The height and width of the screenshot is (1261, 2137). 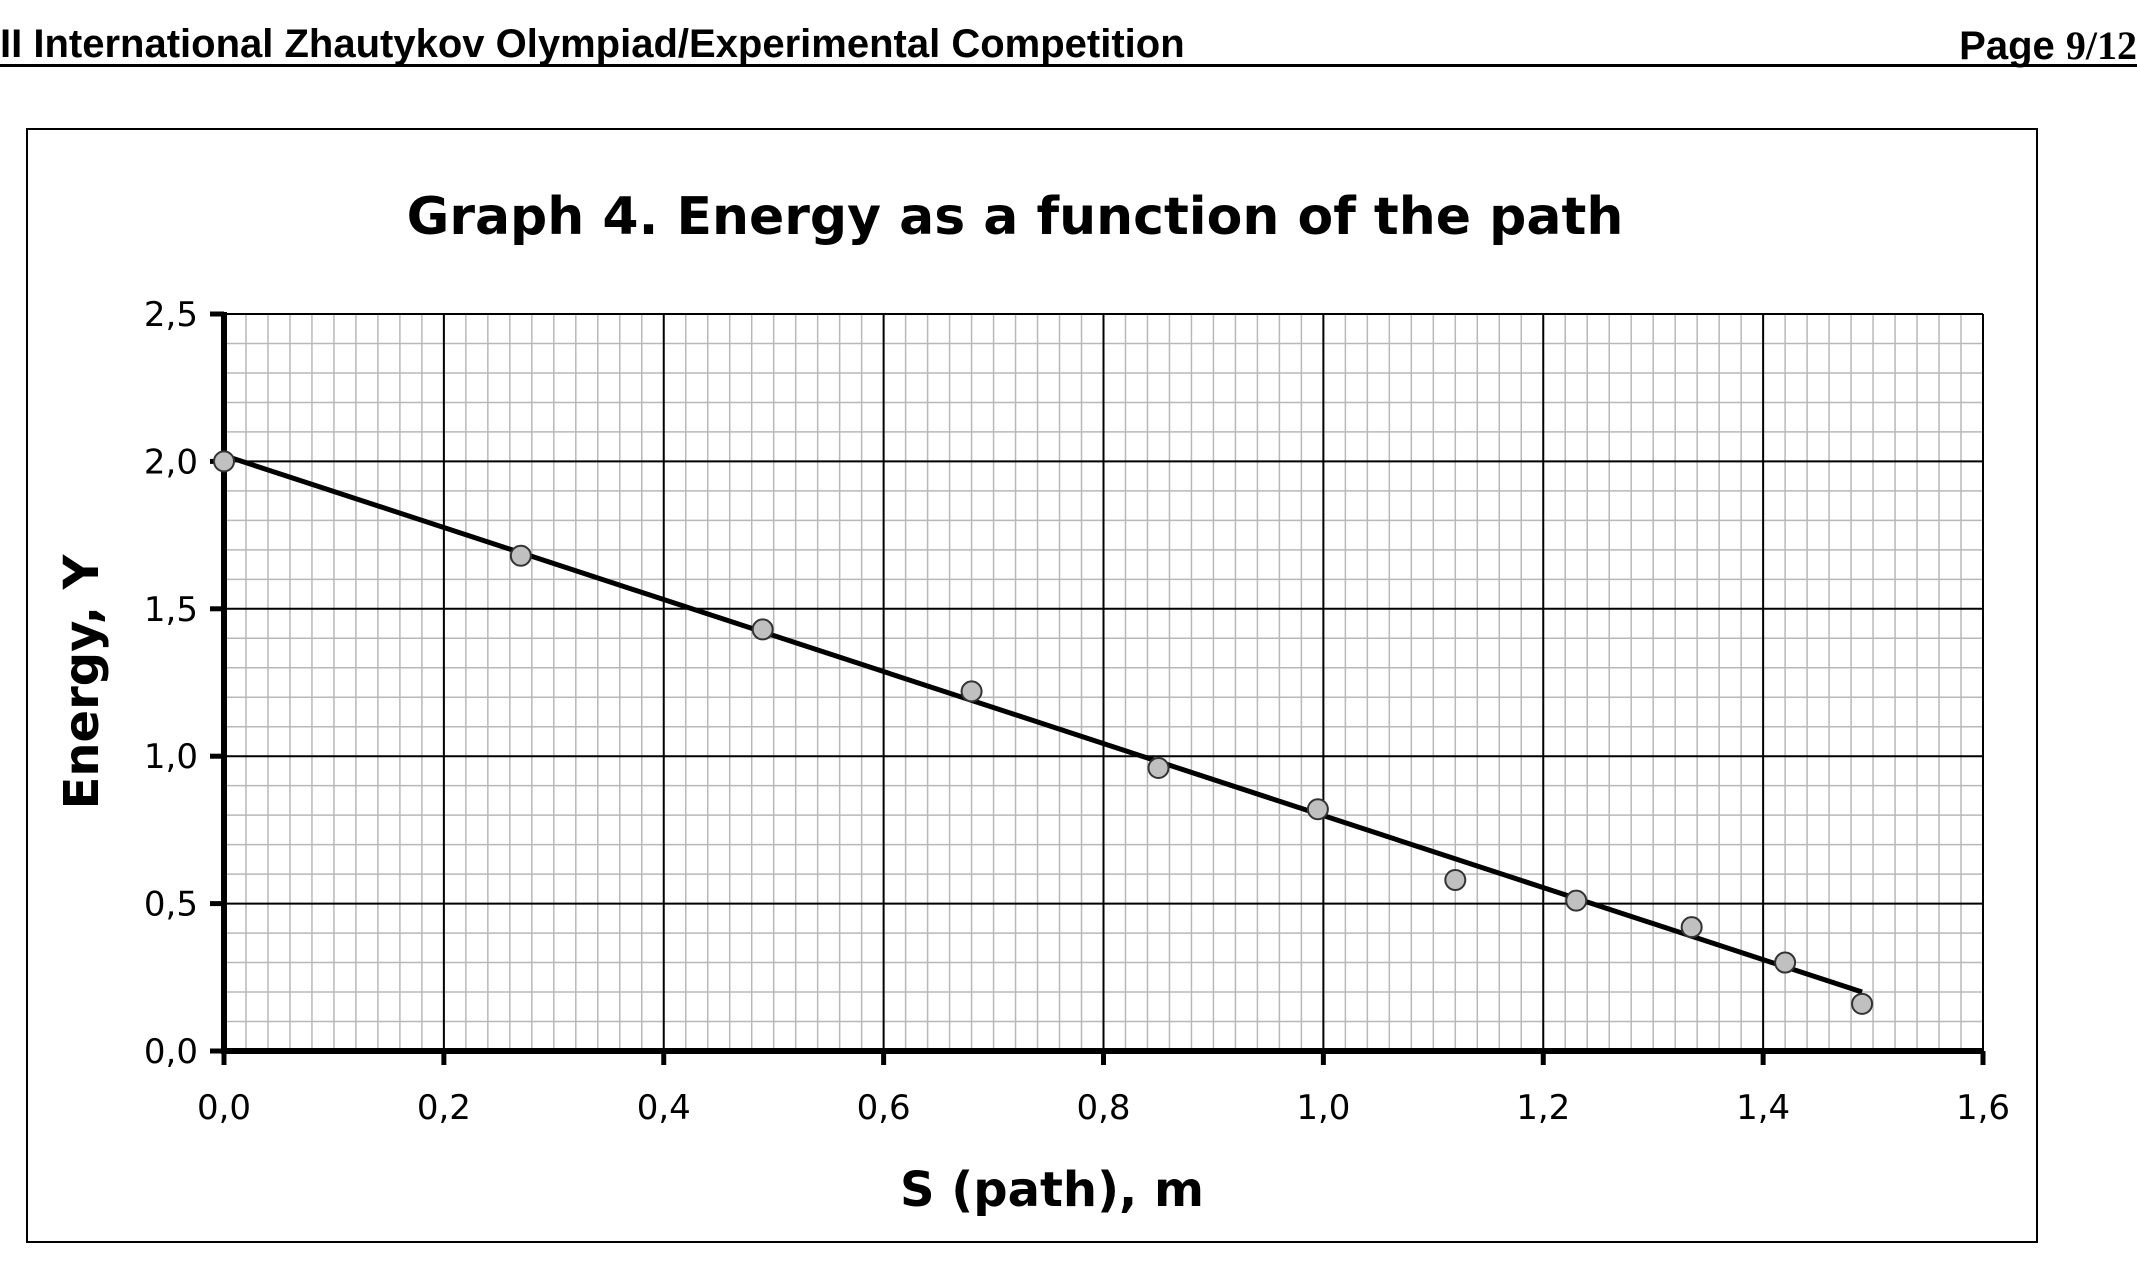 I want to click on x-tick-label: 0,6, so click(x=884, y=1108).